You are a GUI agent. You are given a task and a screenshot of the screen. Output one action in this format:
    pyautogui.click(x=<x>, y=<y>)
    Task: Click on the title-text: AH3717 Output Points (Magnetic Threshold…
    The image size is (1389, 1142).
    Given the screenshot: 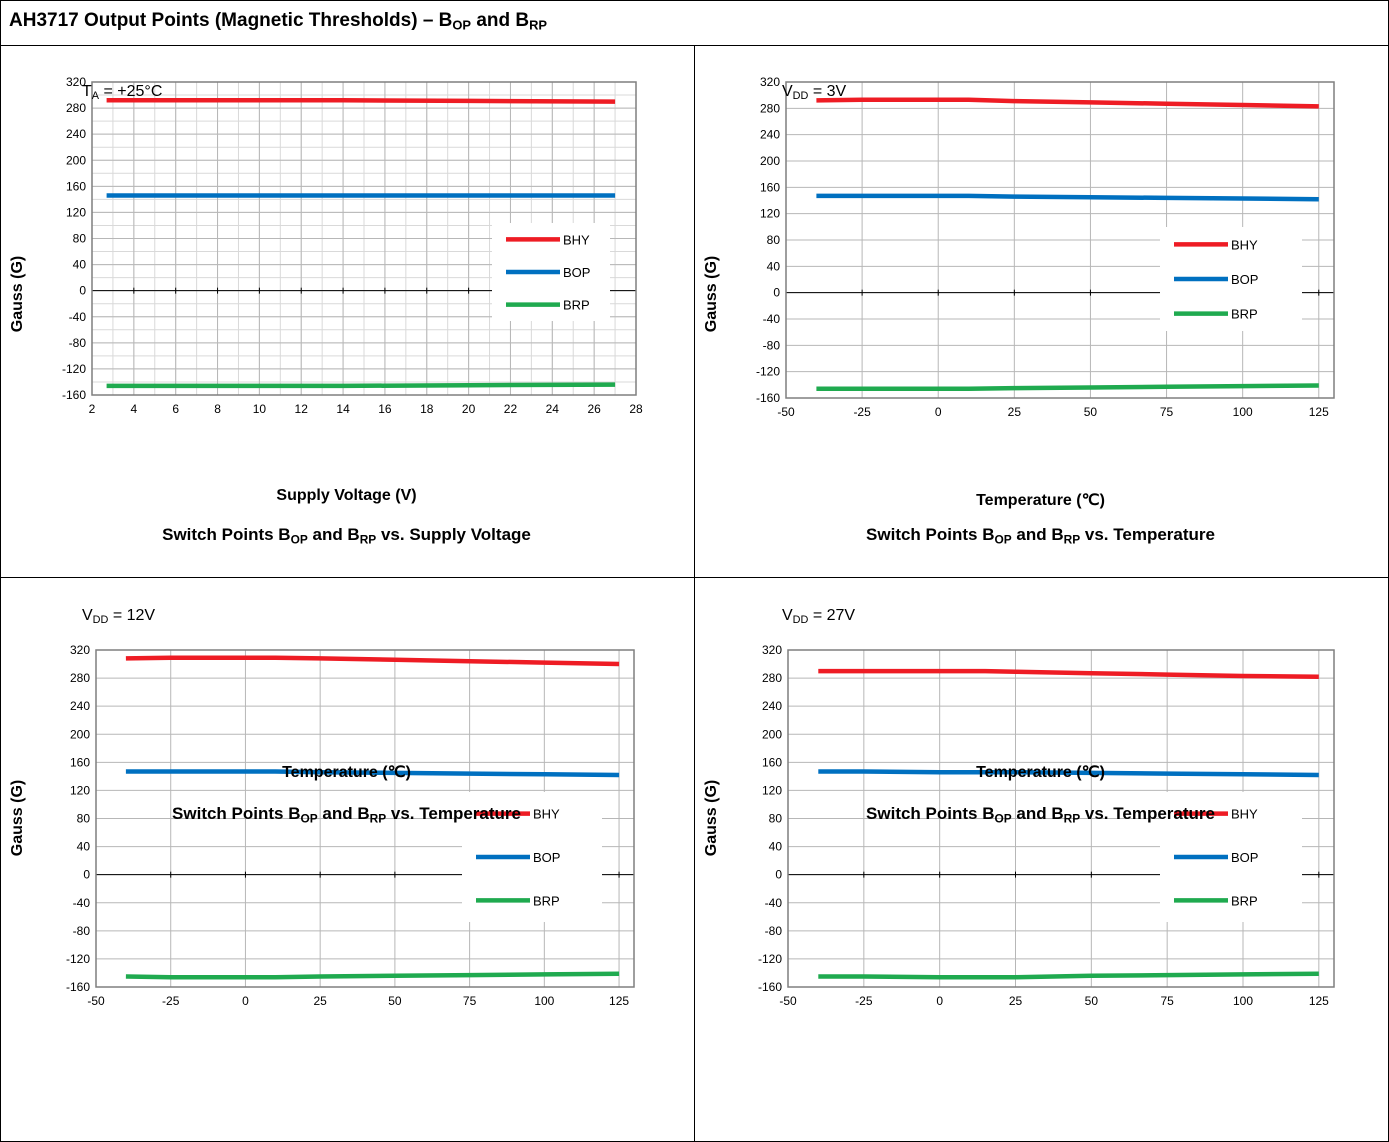 What is the action you would take?
    pyautogui.click(x=231, y=20)
    